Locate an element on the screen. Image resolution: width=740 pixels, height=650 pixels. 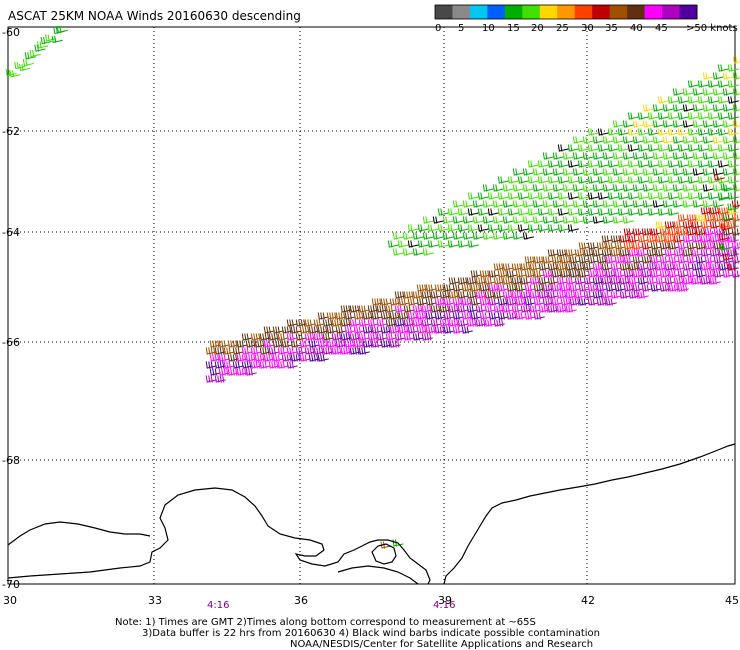
legend-swatch is located at coordinates (513, 12).